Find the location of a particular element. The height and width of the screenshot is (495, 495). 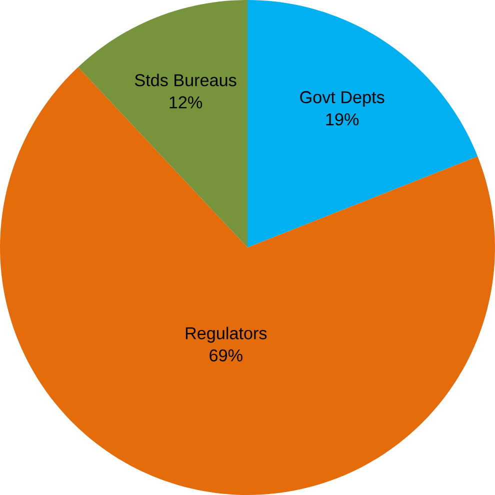

slice-label: Regulators is located at coordinates (226, 334).